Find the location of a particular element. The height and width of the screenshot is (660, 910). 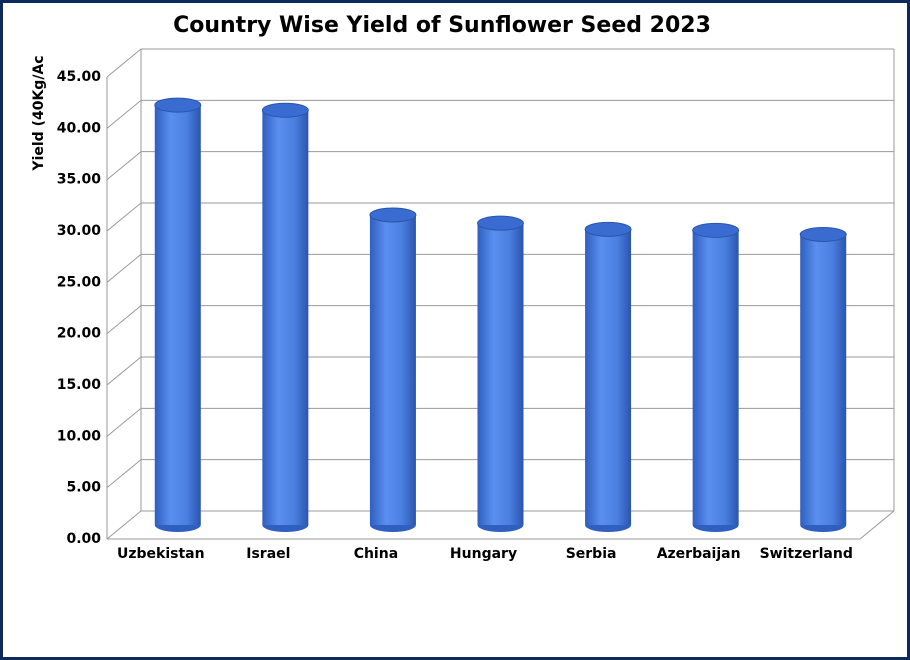

x-tick-label: Uzbekistan is located at coordinates (161, 554).